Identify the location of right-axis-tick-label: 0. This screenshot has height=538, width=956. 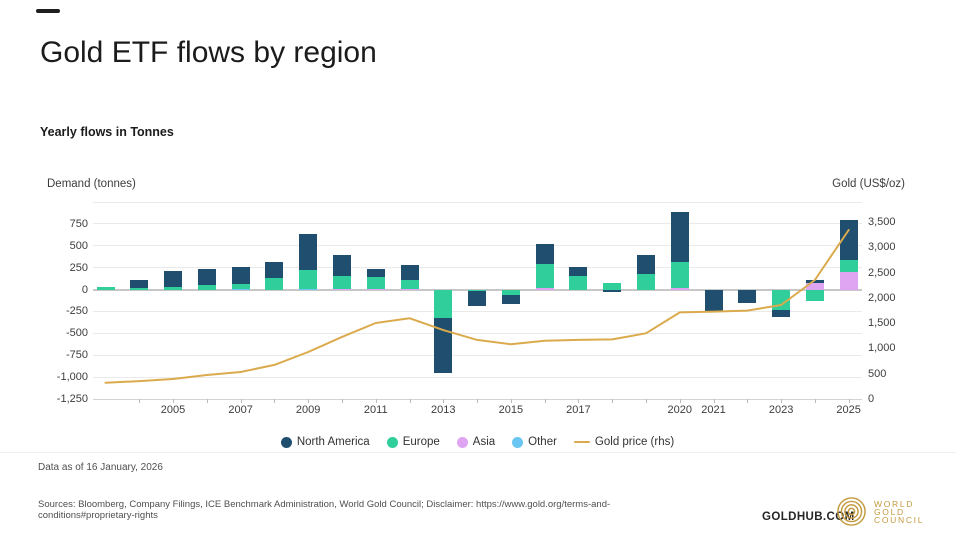
(871, 399).